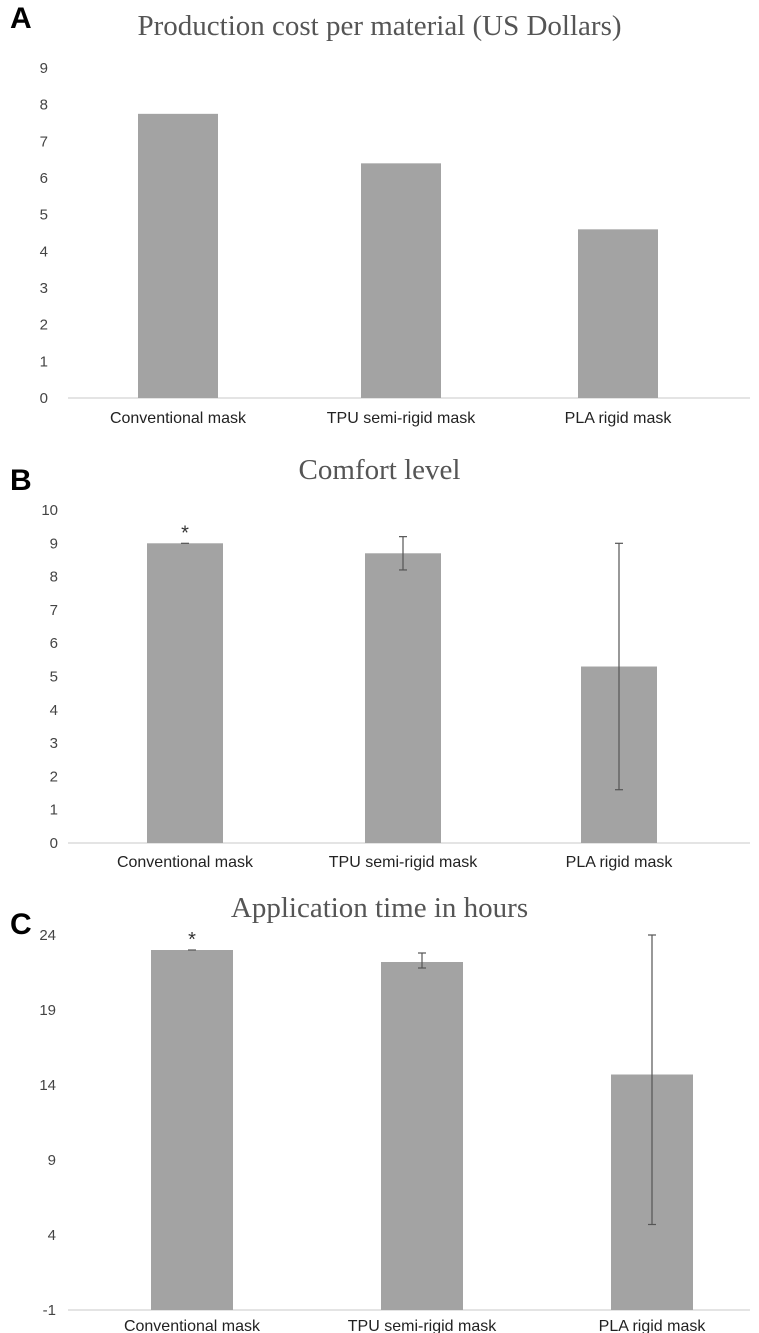 The width and height of the screenshot is (759, 1333). I want to click on y-tick-label: 24, so click(47, 935).